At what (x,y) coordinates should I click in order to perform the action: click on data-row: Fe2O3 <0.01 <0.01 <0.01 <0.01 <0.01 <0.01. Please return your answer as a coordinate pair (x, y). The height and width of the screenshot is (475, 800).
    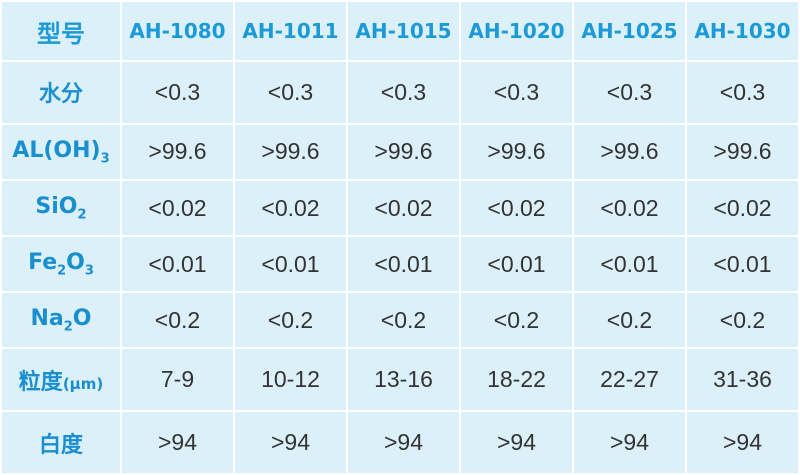
    Looking at the image, I should click on (400, 264).